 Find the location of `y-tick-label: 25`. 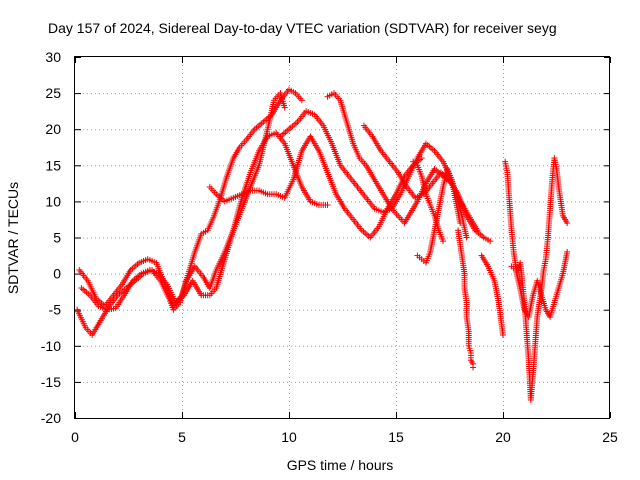

y-tick-label: 25 is located at coordinates (53, 93).